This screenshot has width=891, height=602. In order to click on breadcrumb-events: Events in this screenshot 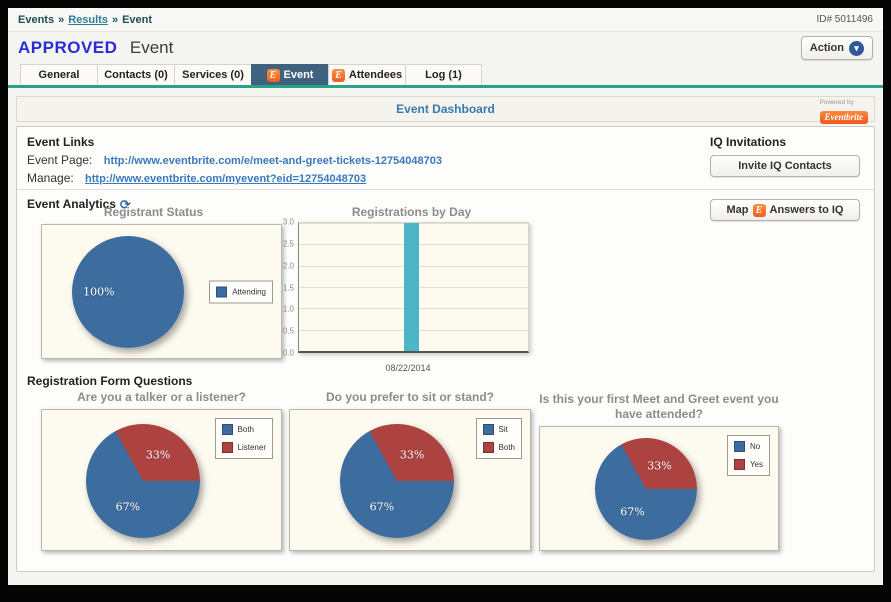, I will do `click(36, 19)`.